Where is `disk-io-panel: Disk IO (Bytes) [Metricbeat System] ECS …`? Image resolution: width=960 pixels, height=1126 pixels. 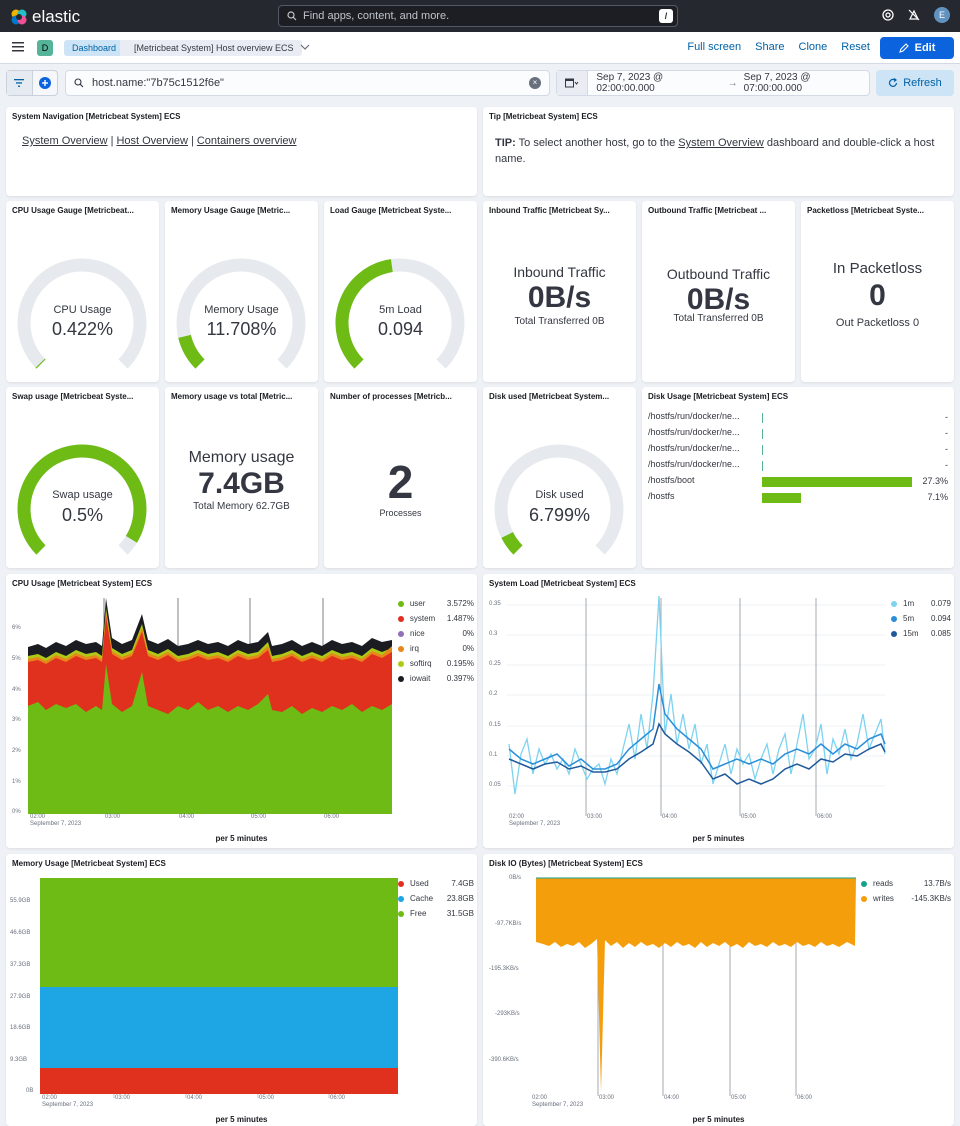 disk-io-panel: Disk IO (Bytes) [Metricbeat System] ECS … is located at coordinates (718, 990).